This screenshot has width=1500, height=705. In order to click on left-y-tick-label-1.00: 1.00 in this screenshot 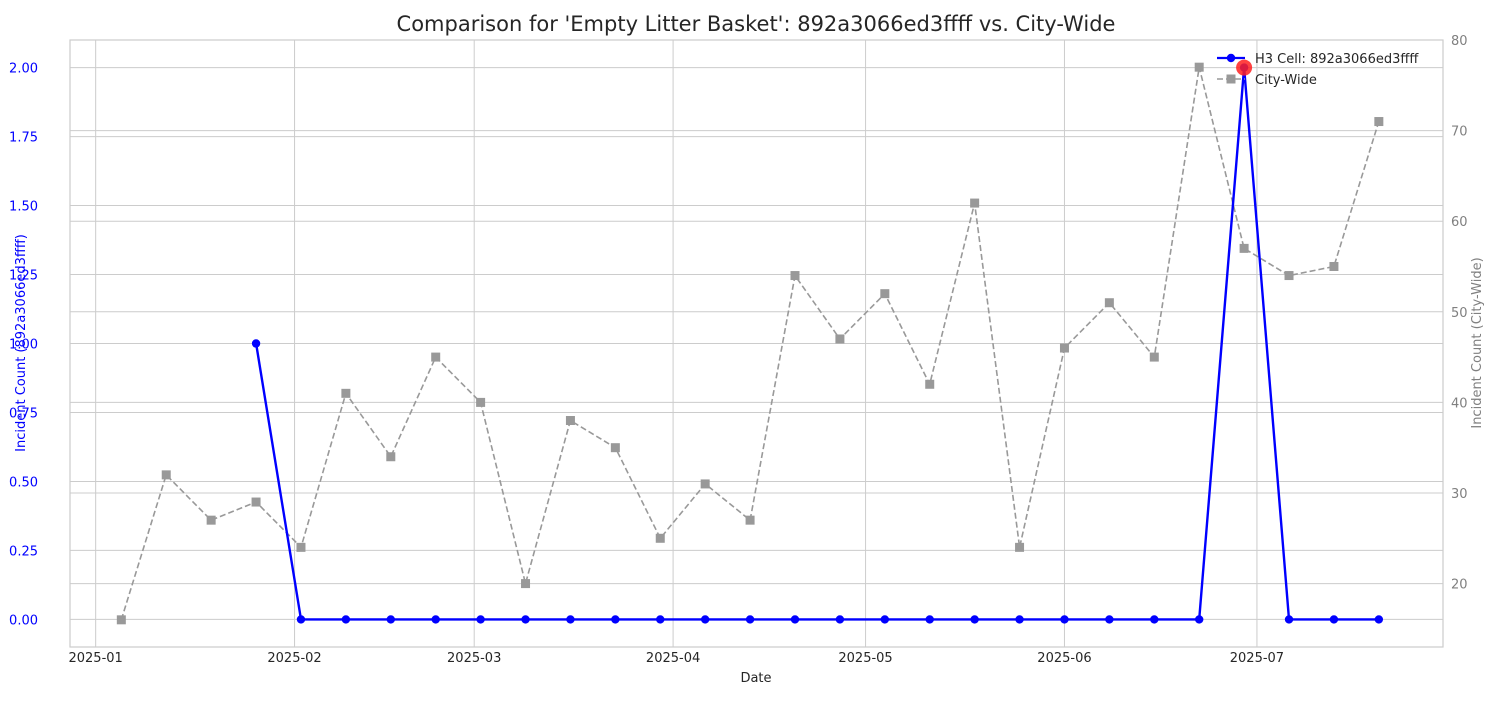, I will do `click(23, 345)`.